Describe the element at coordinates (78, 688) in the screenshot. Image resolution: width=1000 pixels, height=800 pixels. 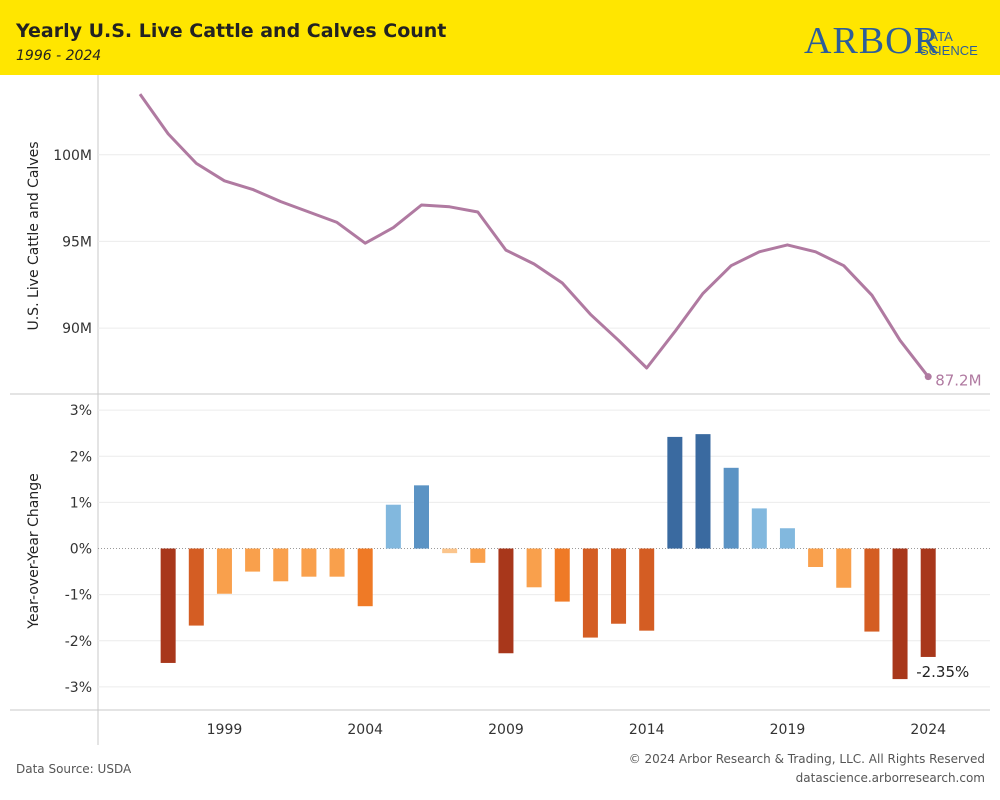
I see `bar-y-tick-label: -3%` at that location.